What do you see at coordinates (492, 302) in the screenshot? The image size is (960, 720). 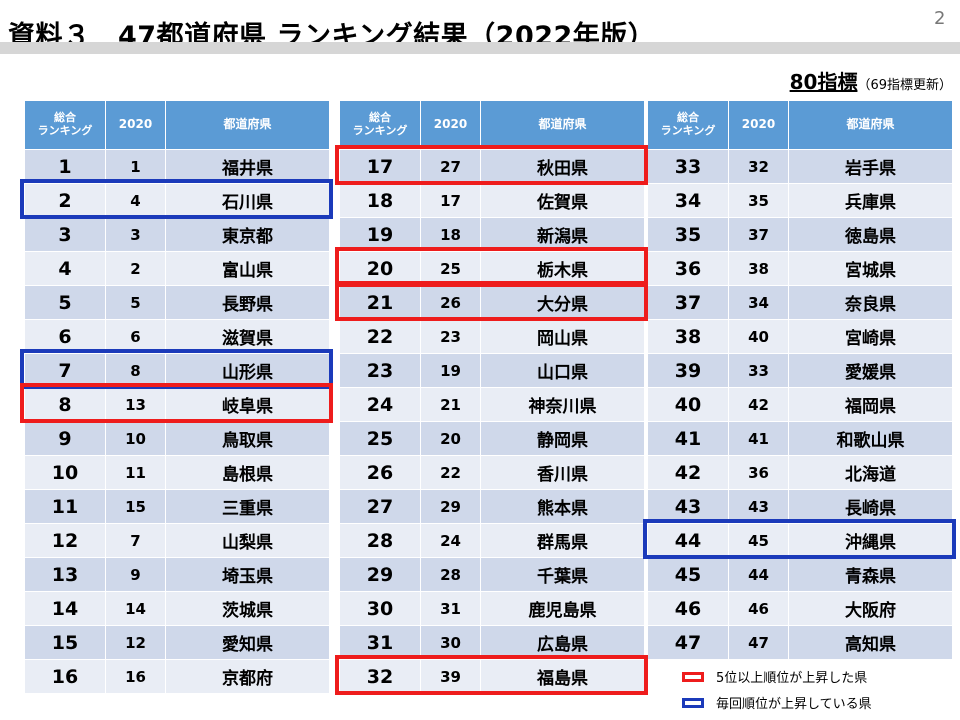 I see `table-row: 21 26 大分県` at bounding box center [492, 302].